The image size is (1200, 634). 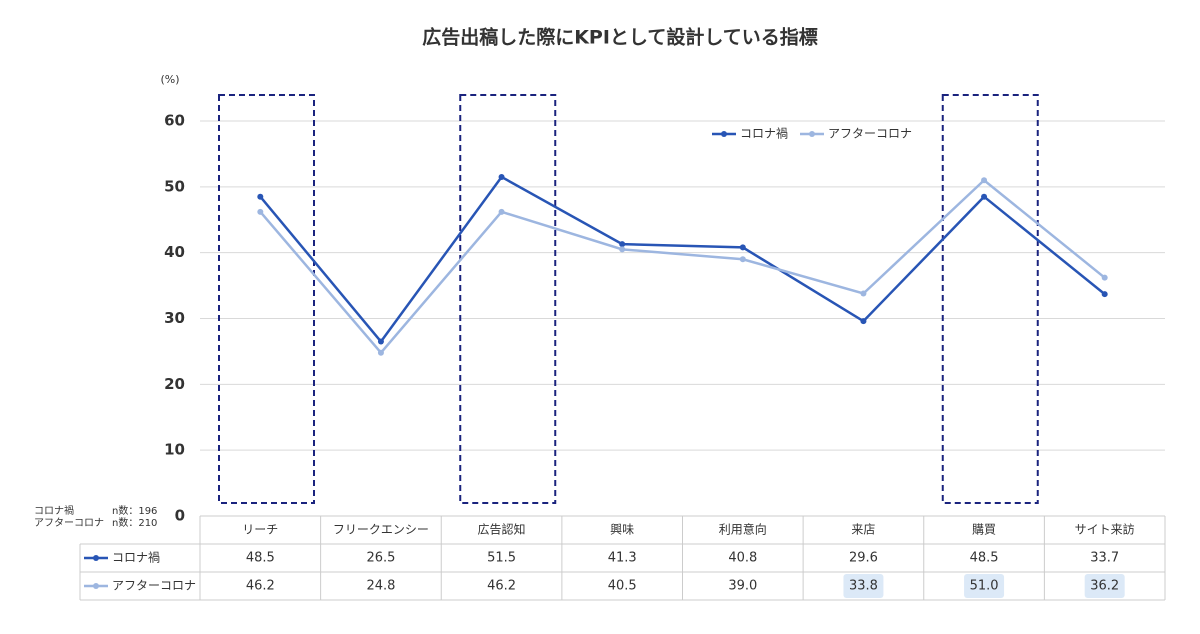 What do you see at coordinates (134, 522) in the screenshot?
I see `sample-note: n数：210` at bounding box center [134, 522].